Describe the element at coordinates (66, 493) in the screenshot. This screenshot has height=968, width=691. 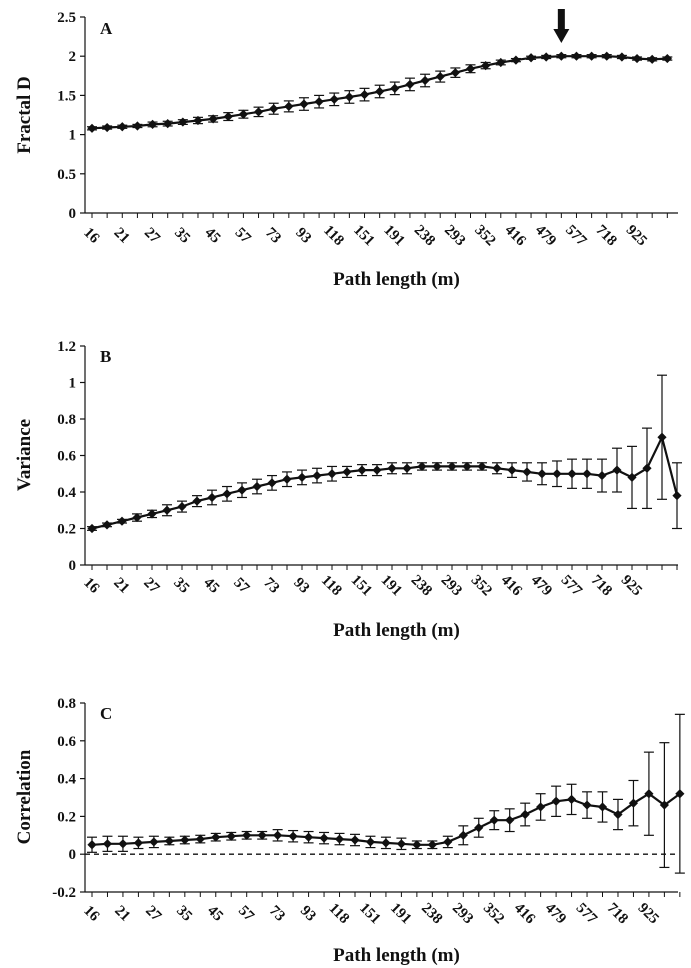
I see `y-tick-label: 0.4` at that location.